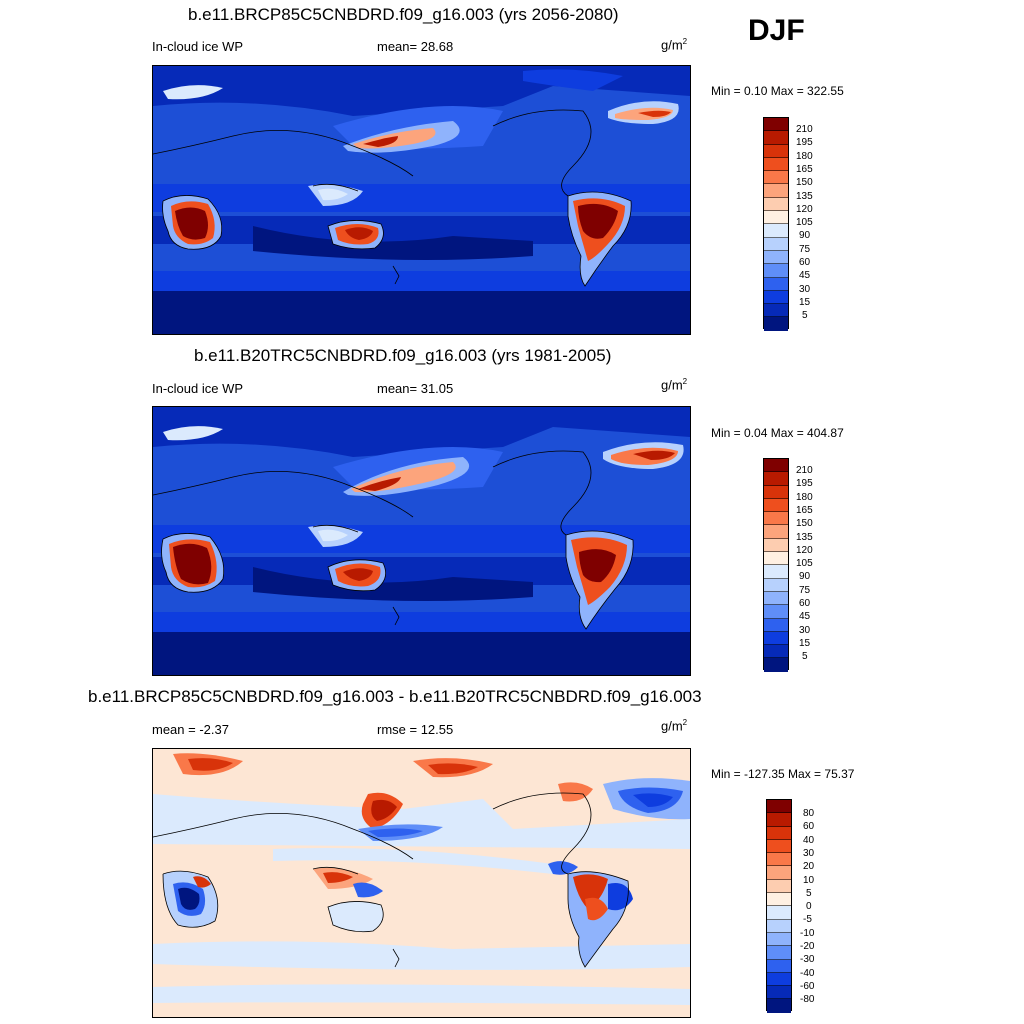  What do you see at coordinates (809, 907) in the screenshot?
I see `colorbar-tick: 0` at bounding box center [809, 907].